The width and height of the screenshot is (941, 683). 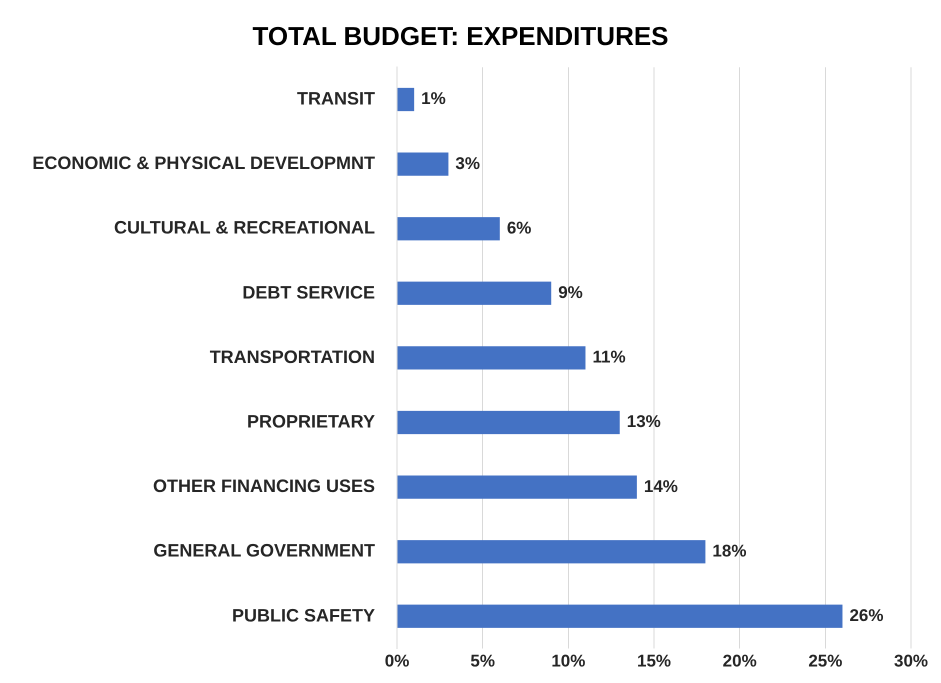 What do you see at coordinates (397, 660) in the screenshot?
I see `x-tick-label: 0%` at bounding box center [397, 660].